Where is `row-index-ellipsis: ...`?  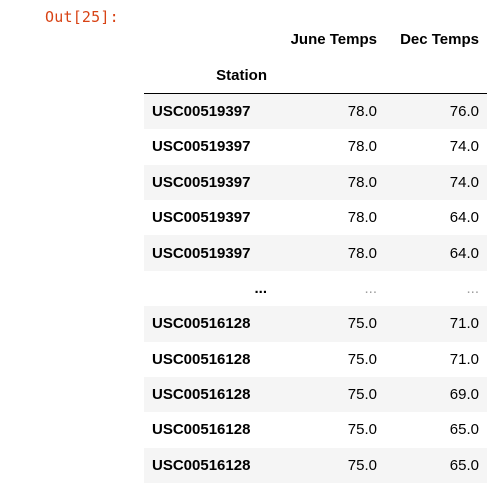 row-index-ellipsis: ... is located at coordinates (260, 288).